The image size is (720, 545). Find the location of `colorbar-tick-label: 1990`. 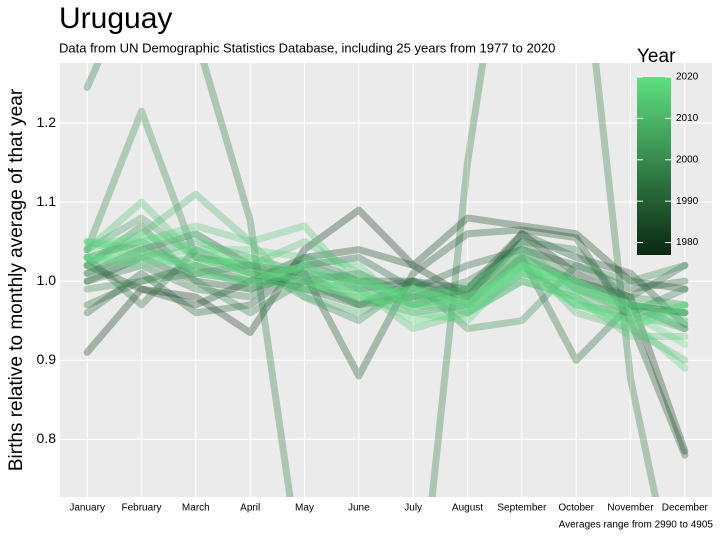

colorbar-tick-label: 1990 is located at coordinates (687, 201).